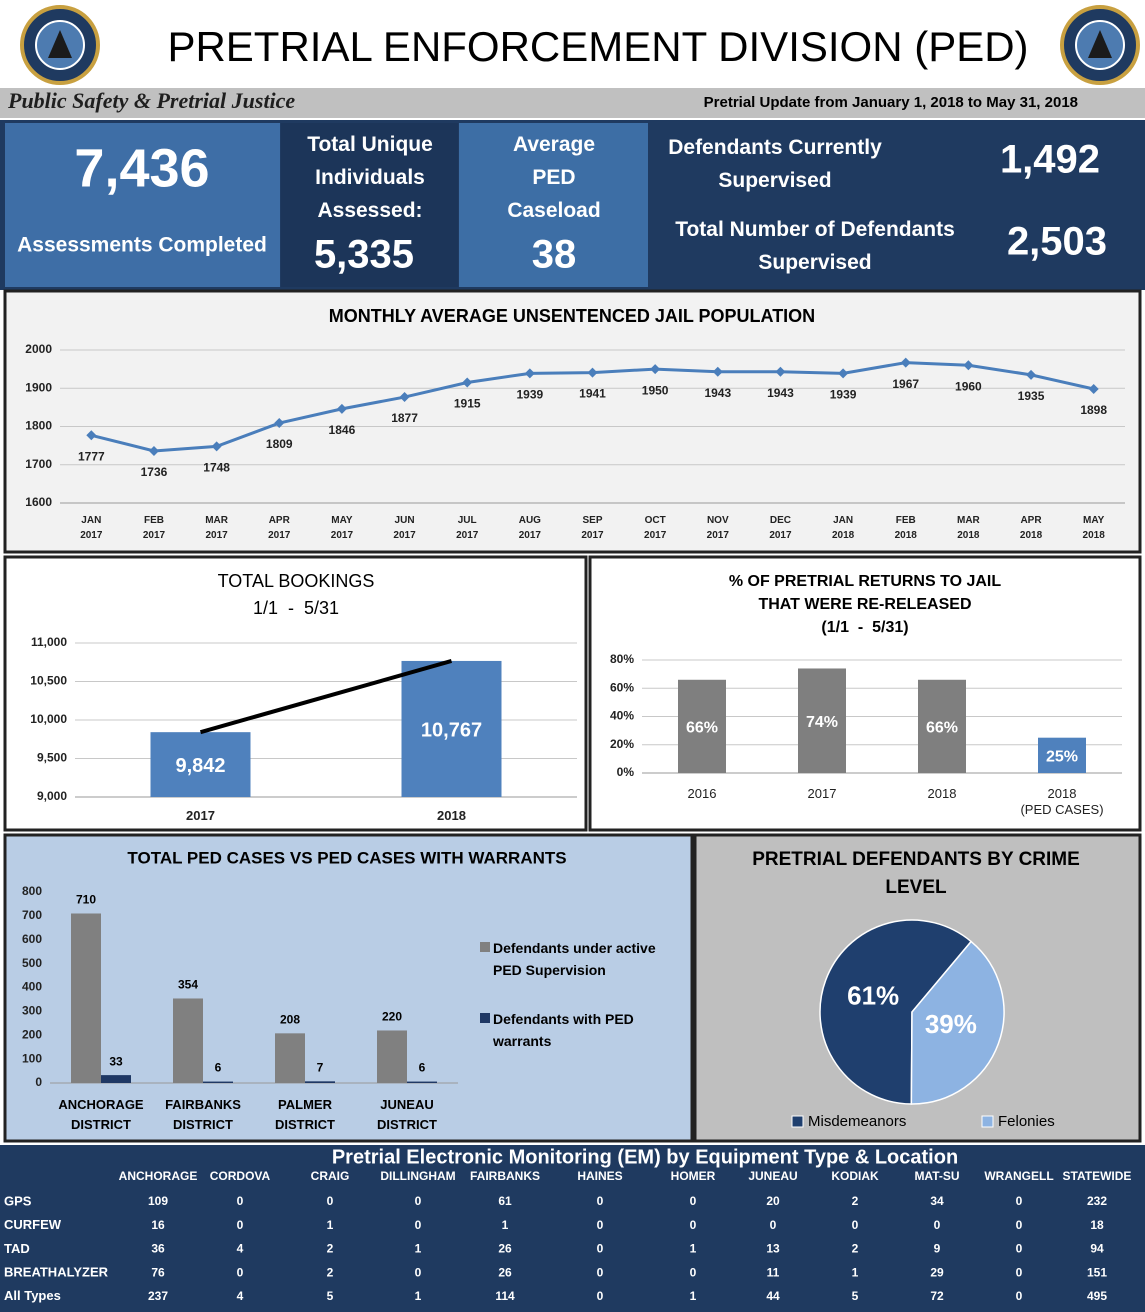 The width and height of the screenshot is (1145, 1312). What do you see at coordinates (554, 177) in the screenshot?
I see `kpi-label: Average PED Caseload` at bounding box center [554, 177].